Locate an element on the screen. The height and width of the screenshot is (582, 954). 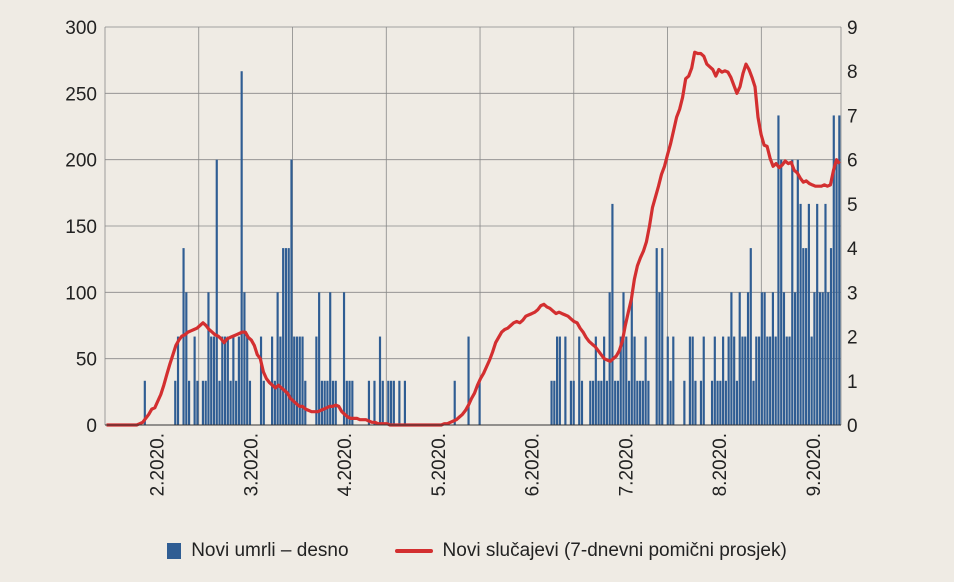
right-tick-label: 9 is located at coordinates (852, 28).